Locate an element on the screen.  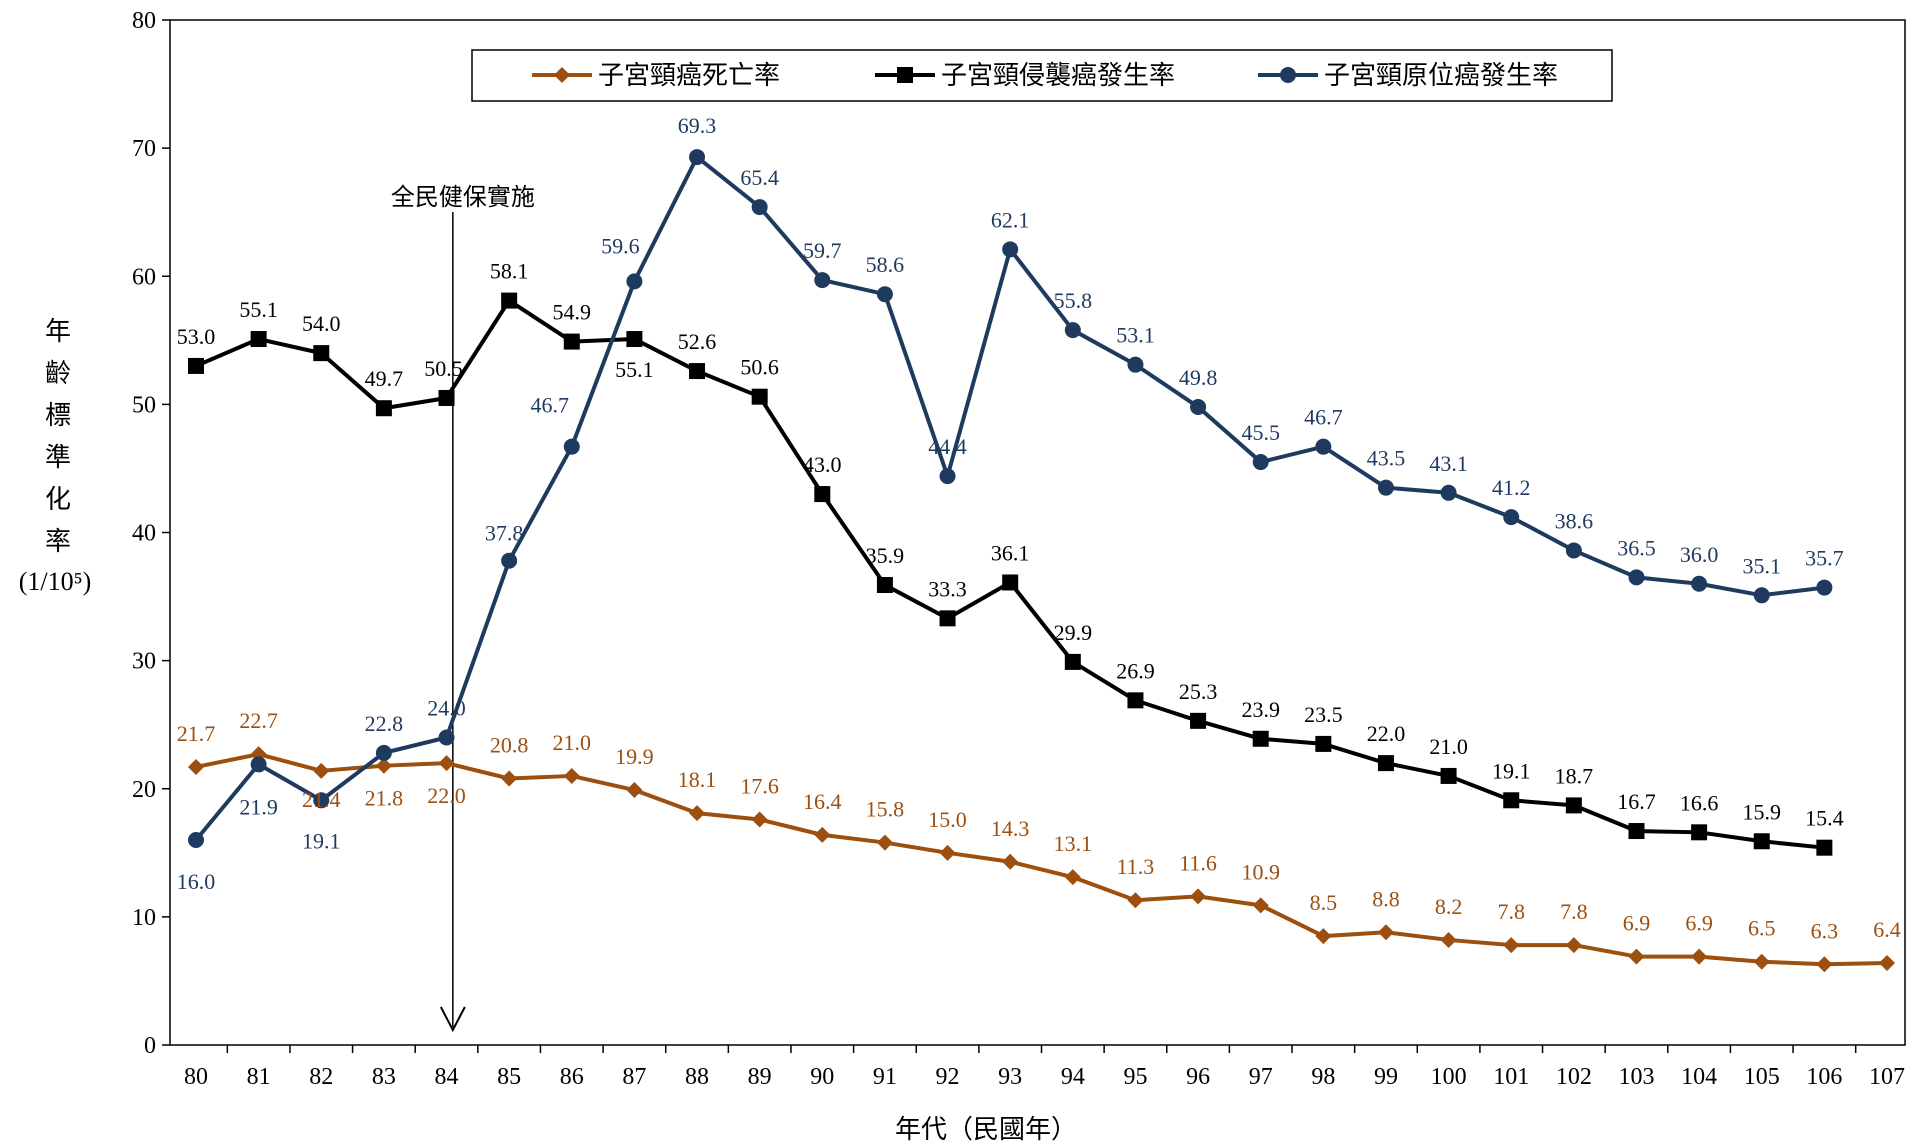
data-label: 49.8 is located at coordinates (1198, 377).